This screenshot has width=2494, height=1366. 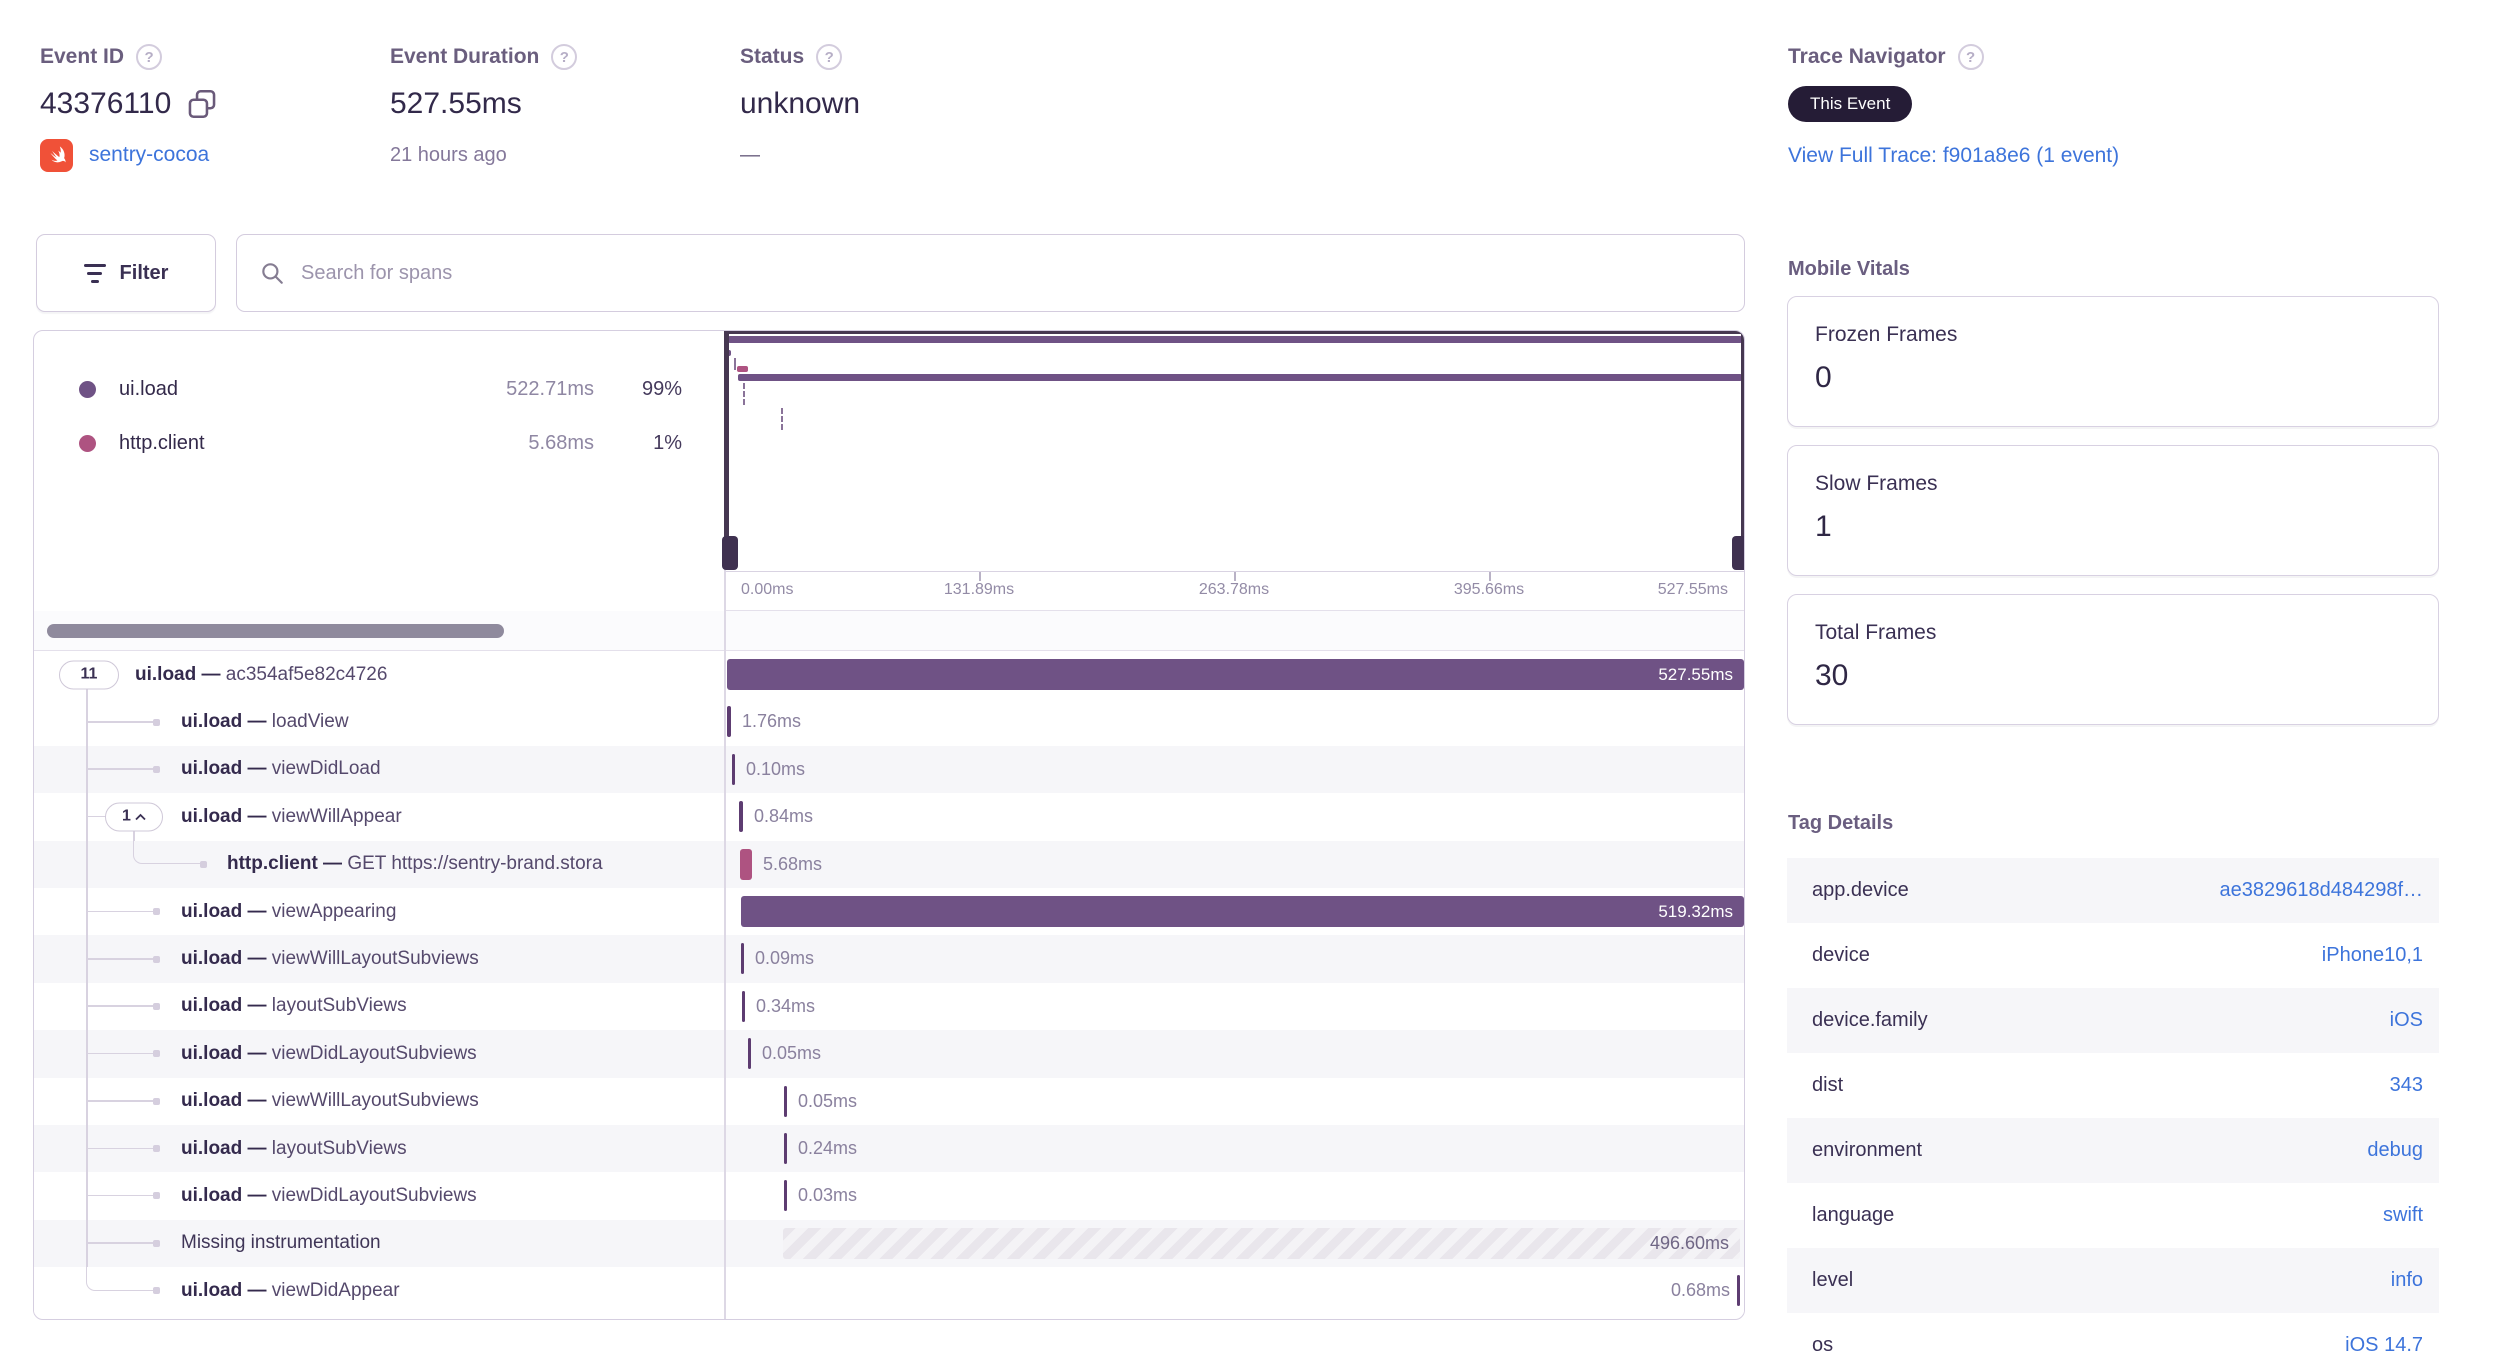 What do you see at coordinates (561, 442) in the screenshot?
I see `legend-duration: 5.68ms` at bounding box center [561, 442].